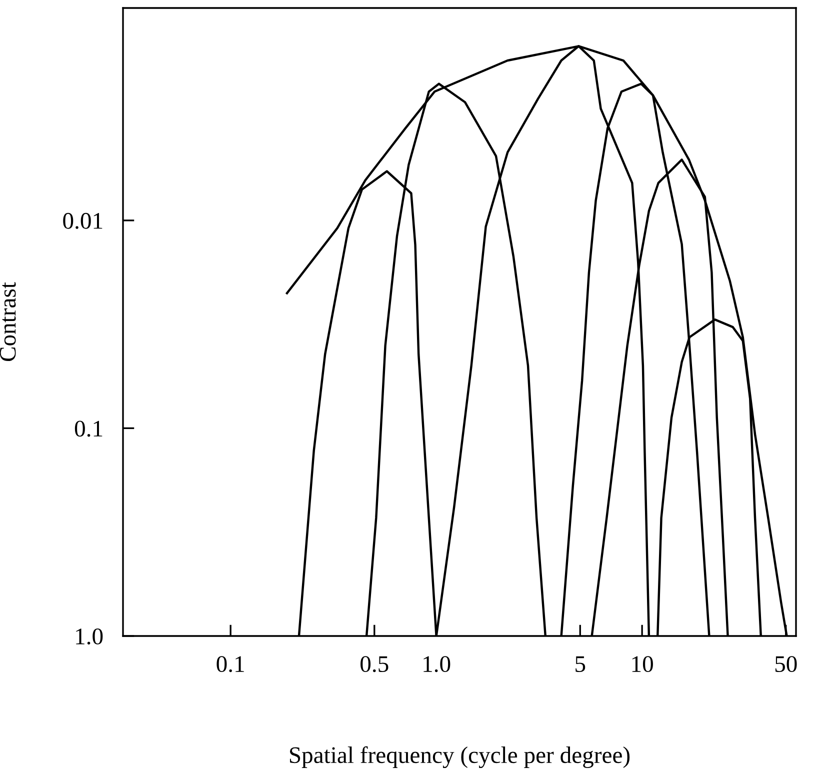  What do you see at coordinates (642, 664) in the screenshot?
I see `x-tick-label: 10` at bounding box center [642, 664].